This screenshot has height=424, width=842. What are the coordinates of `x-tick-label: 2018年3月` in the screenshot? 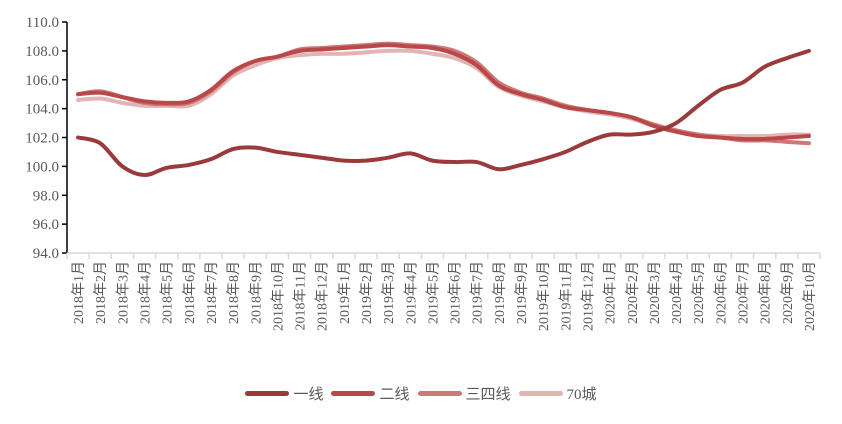 It's located at (123, 292).